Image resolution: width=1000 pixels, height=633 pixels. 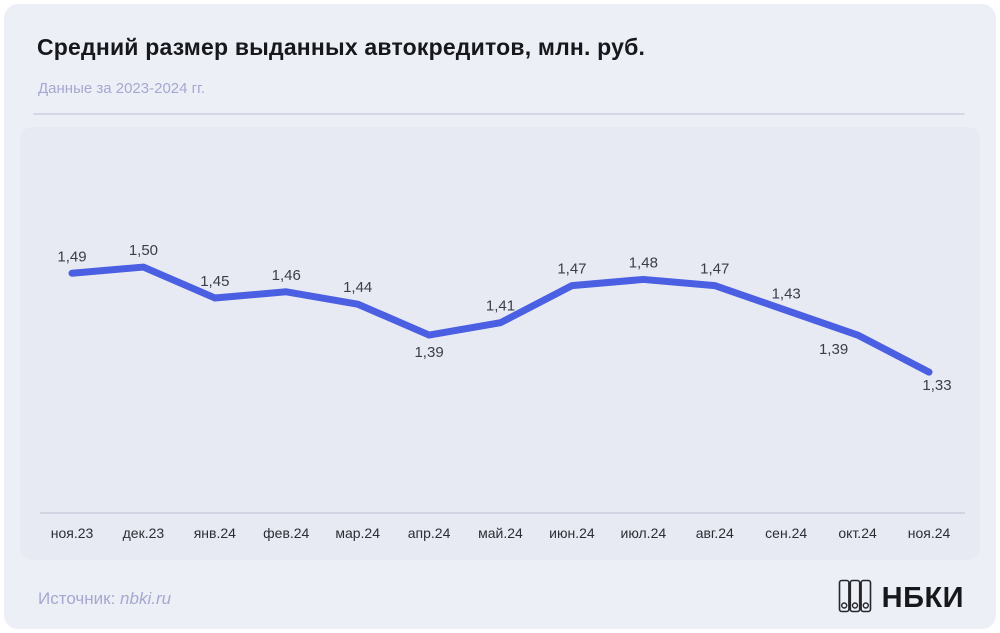 What do you see at coordinates (936, 385) in the screenshot?
I see `data-label: 1,33` at bounding box center [936, 385].